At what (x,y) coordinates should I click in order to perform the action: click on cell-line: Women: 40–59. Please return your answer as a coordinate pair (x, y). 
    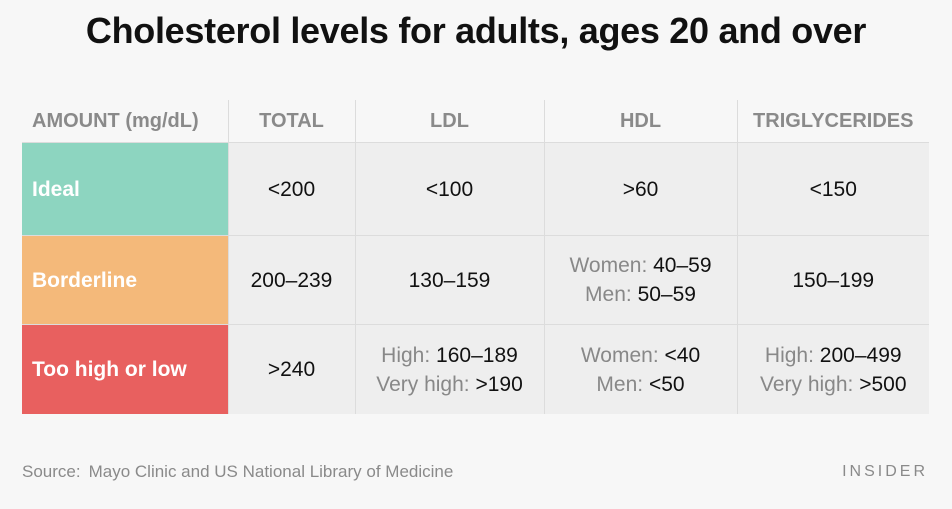
    Looking at the image, I should click on (641, 265).